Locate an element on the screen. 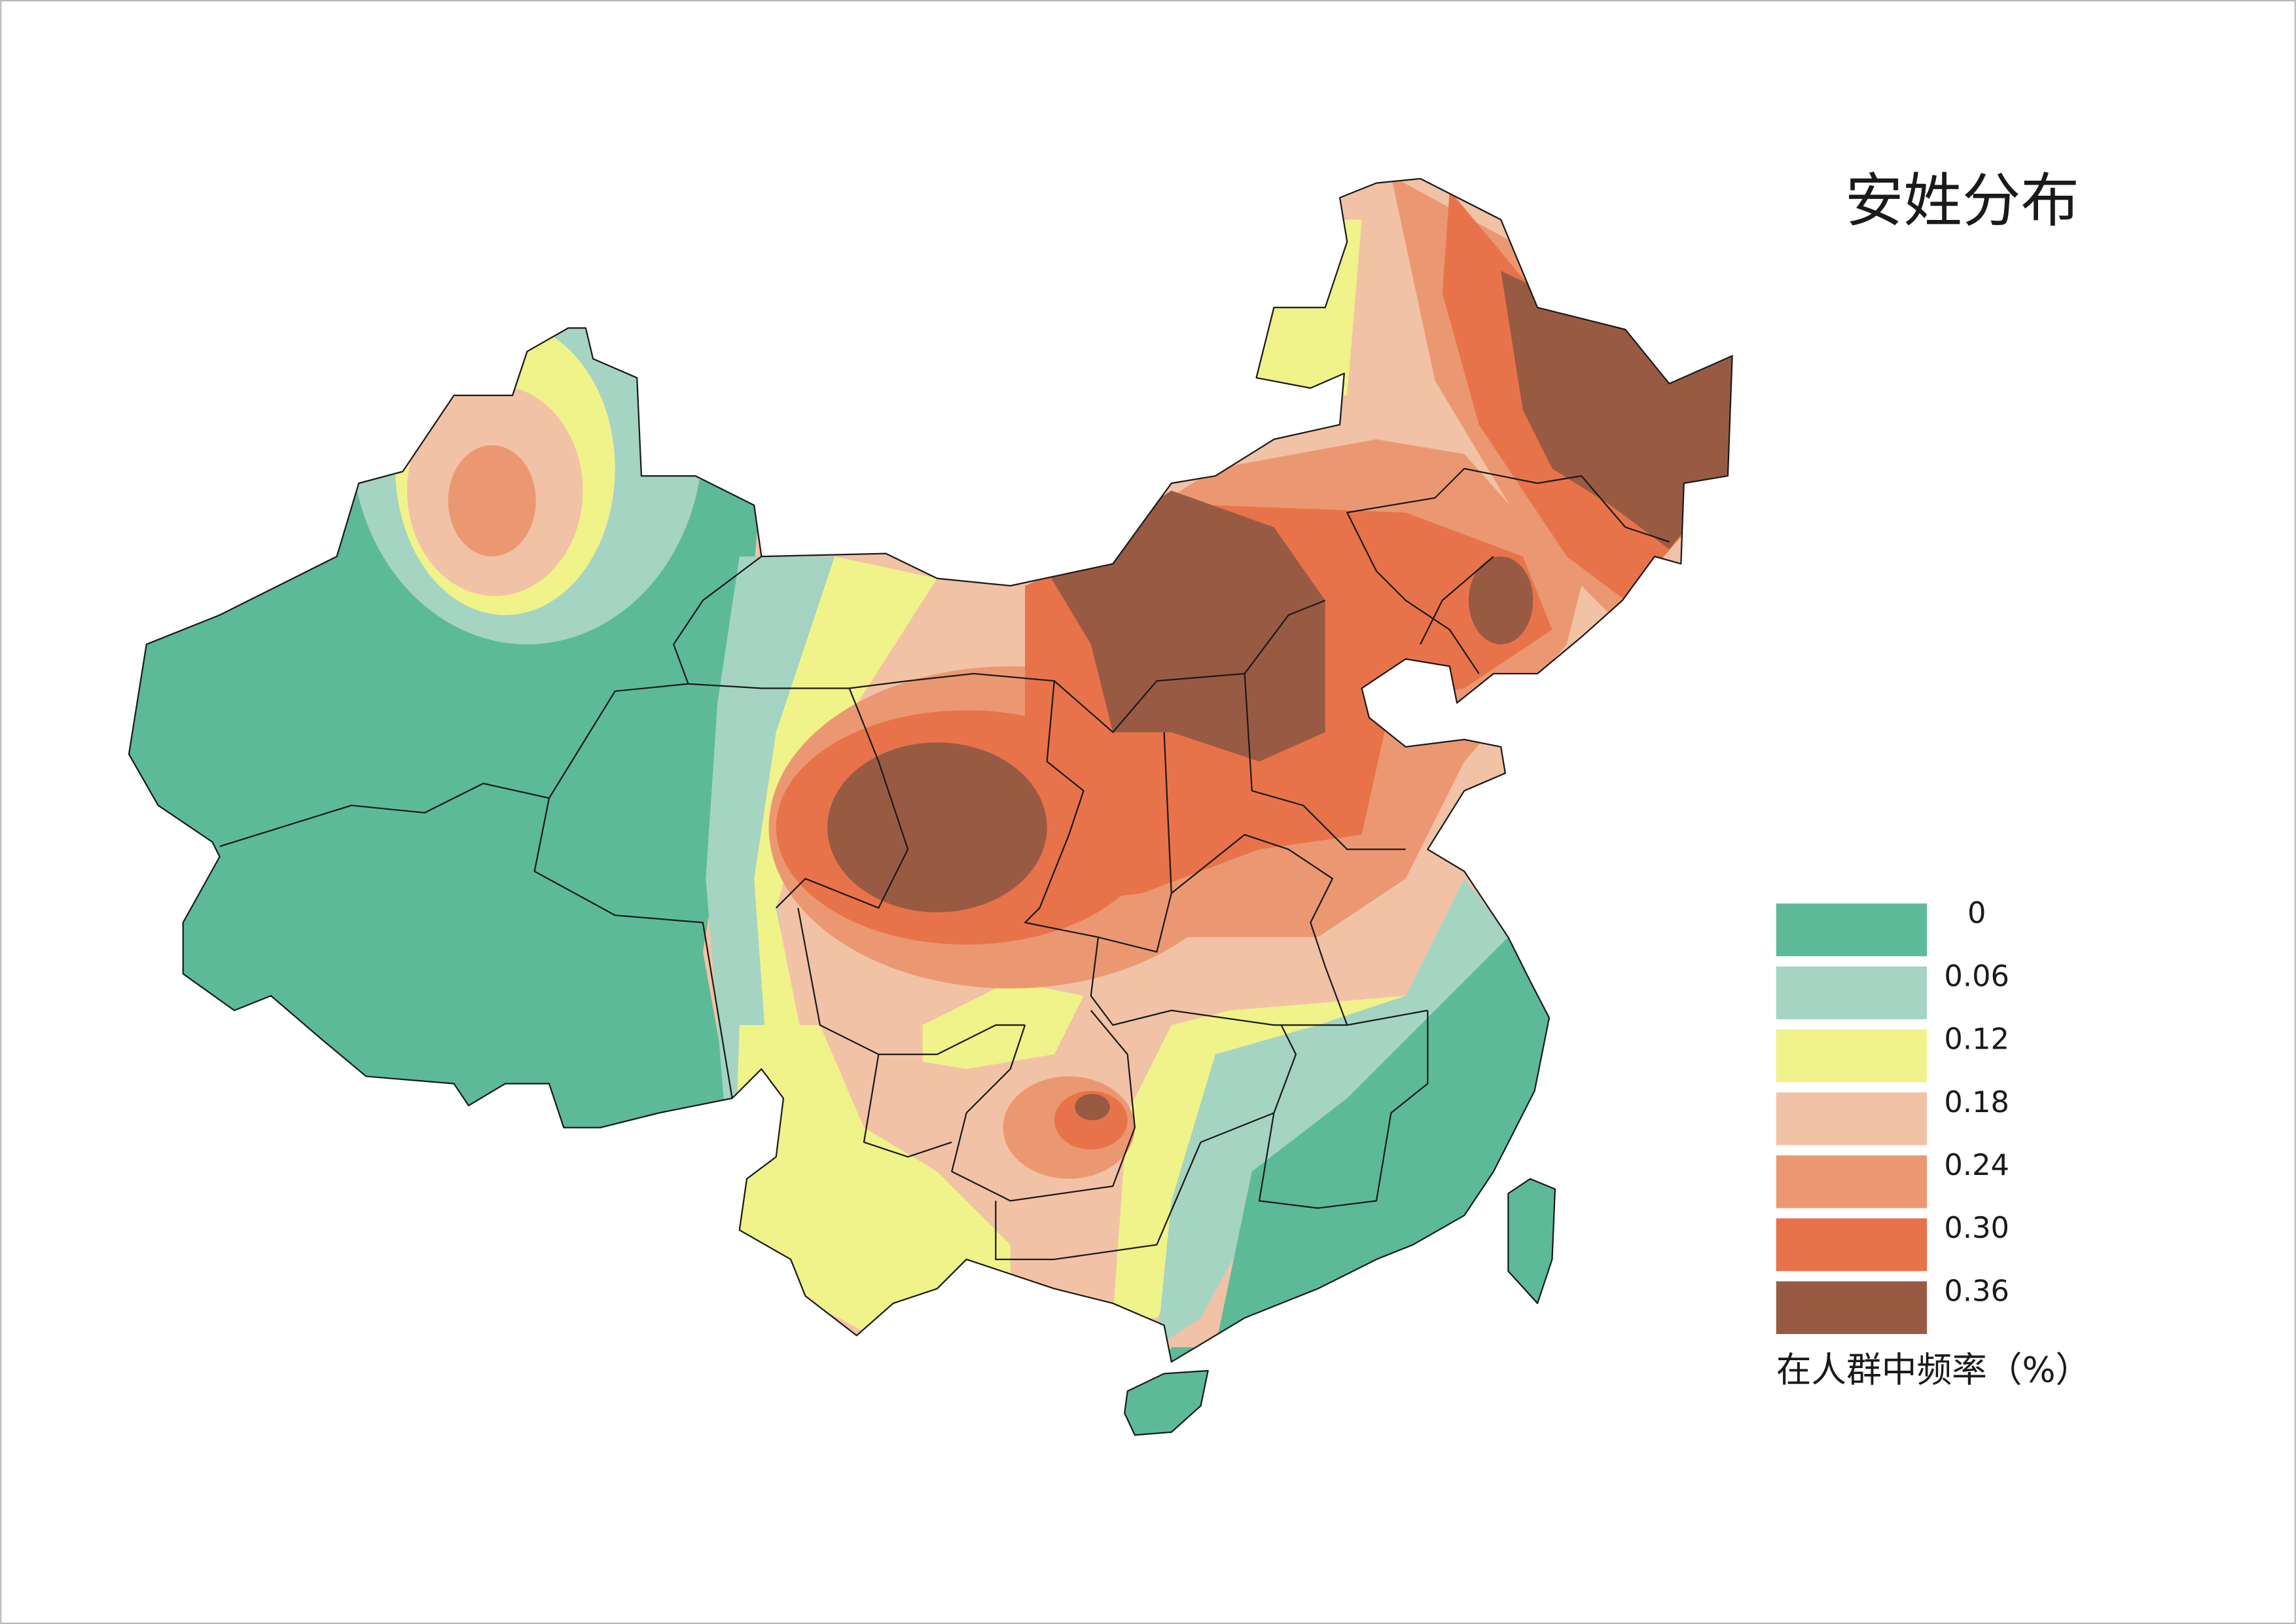 This screenshot has width=2296, height=1624. legend-label: 0.30 is located at coordinates (1976, 1227).